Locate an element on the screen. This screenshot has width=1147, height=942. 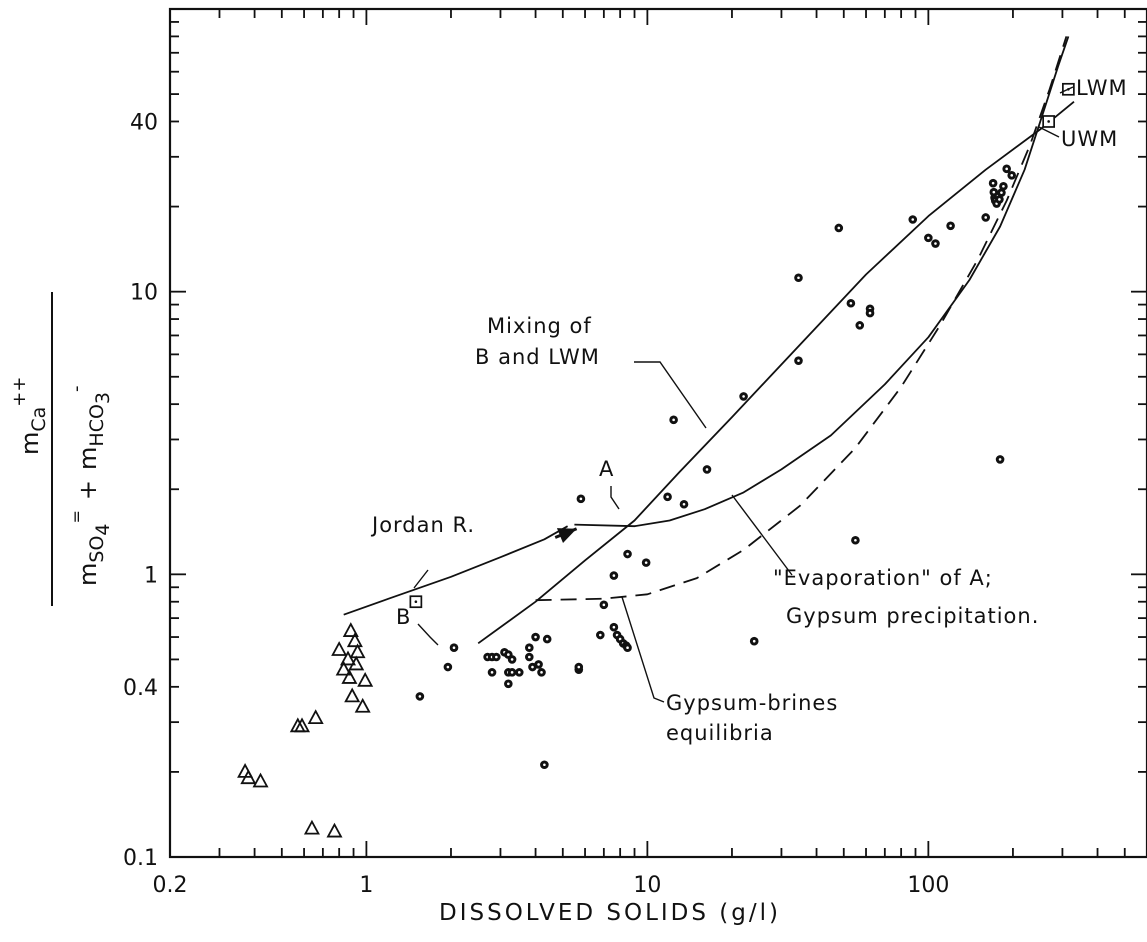
x-tick-label: 10 is located at coordinates (647, 885).